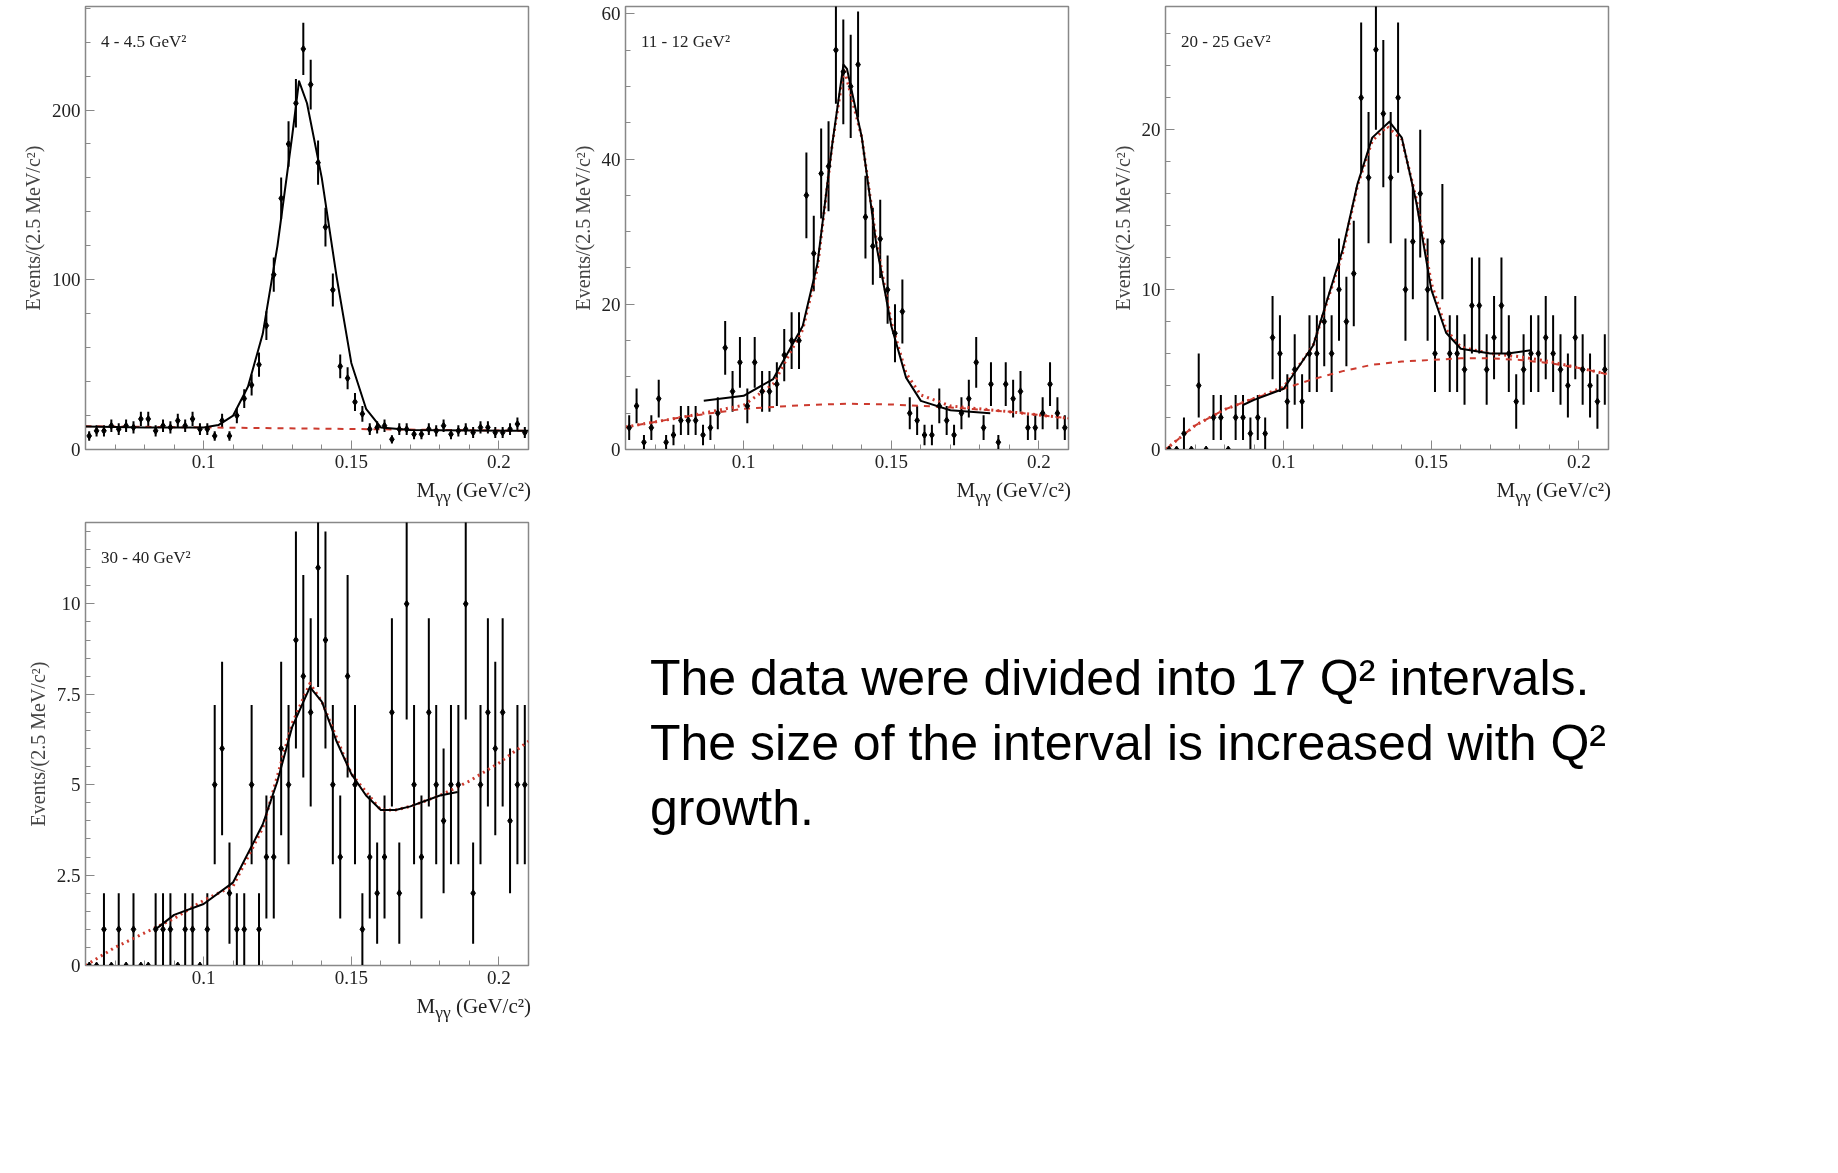 The width and height of the screenshot is (1838, 1173). I want to click on y-tick-label: 100, so click(66, 280).